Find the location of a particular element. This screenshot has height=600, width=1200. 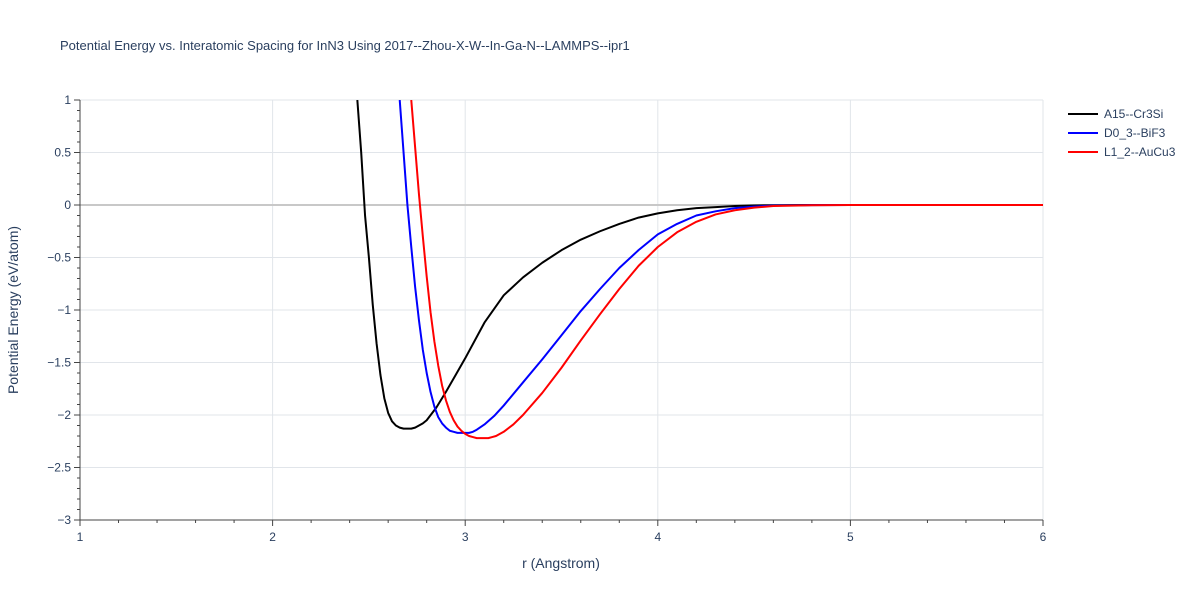

x-tick-label: 5 is located at coordinates (850, 537).